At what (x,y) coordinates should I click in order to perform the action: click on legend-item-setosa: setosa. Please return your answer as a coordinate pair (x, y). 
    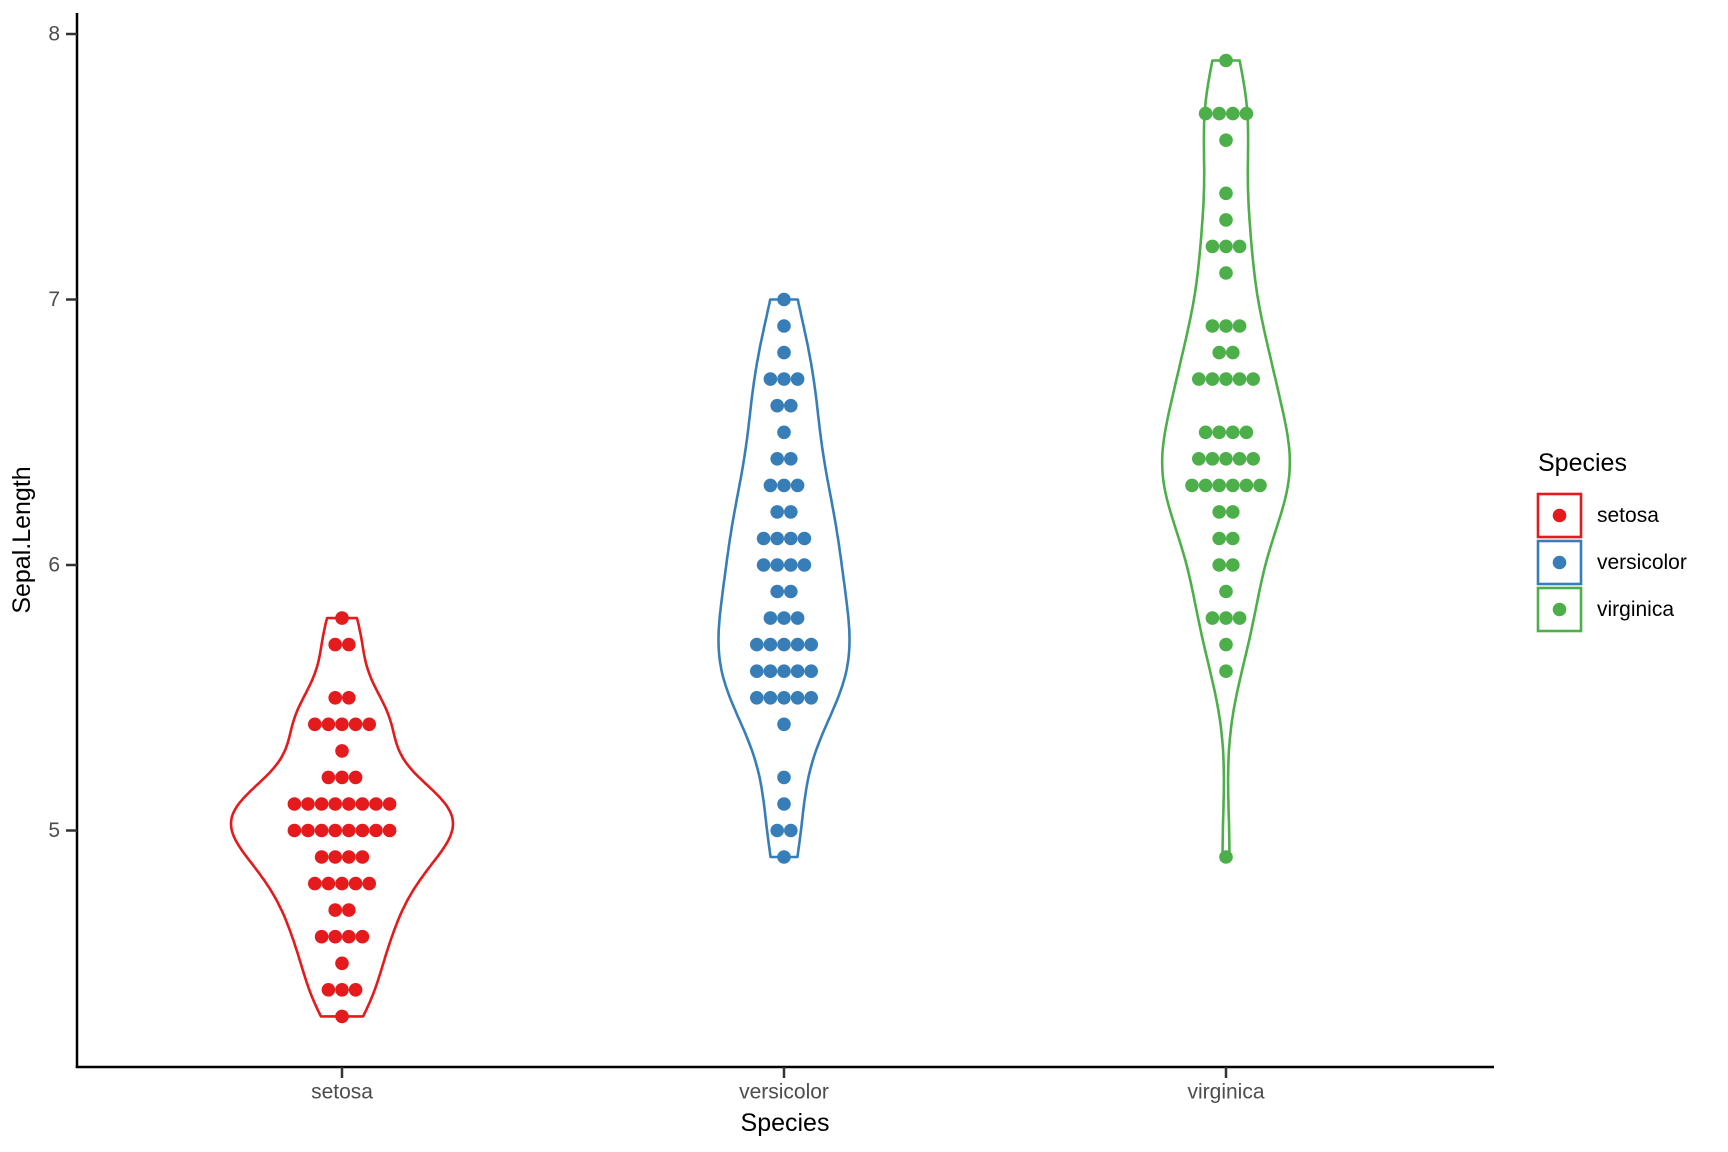
    Looking at the image, I should click on (1597, 515).